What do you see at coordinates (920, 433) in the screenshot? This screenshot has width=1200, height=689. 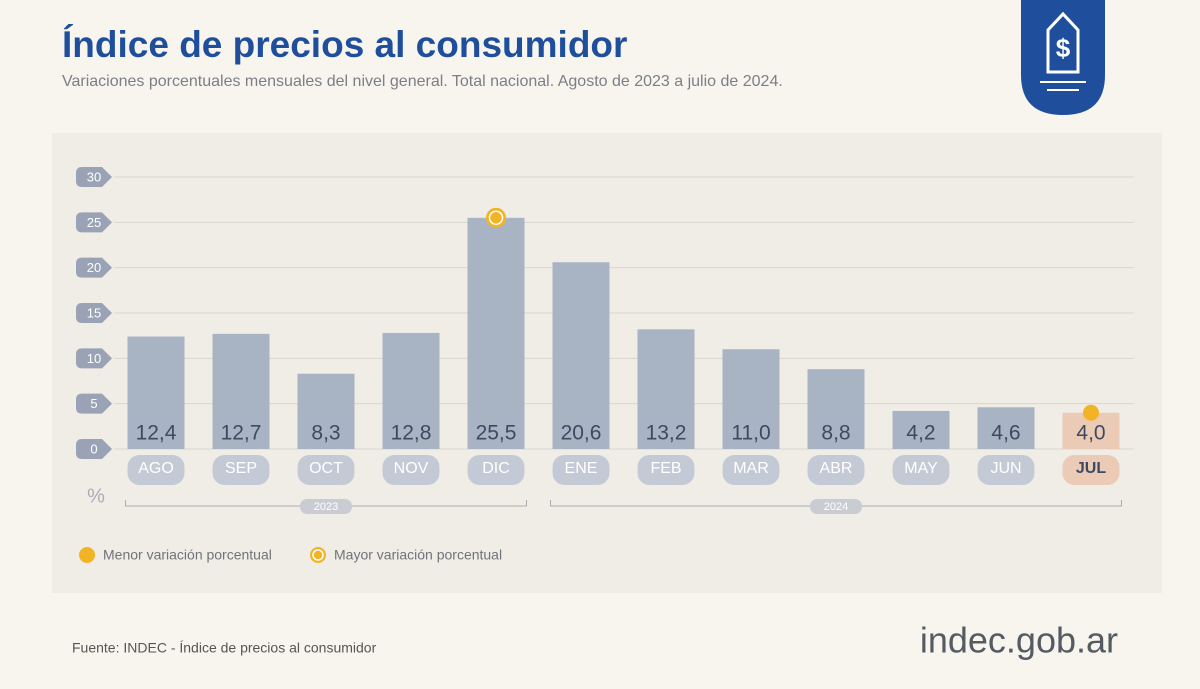 I see `value-label: 4,2` at bounding box center [920, 433].